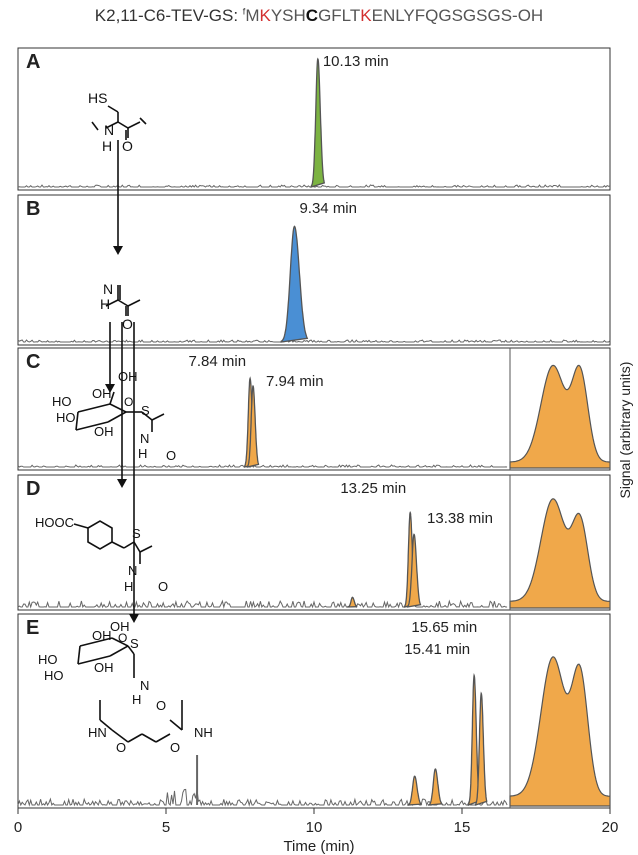  Describe the element at coordinates (437, 649) in the screenshot. I see `peak-time-label: 15.41 min` at that location.